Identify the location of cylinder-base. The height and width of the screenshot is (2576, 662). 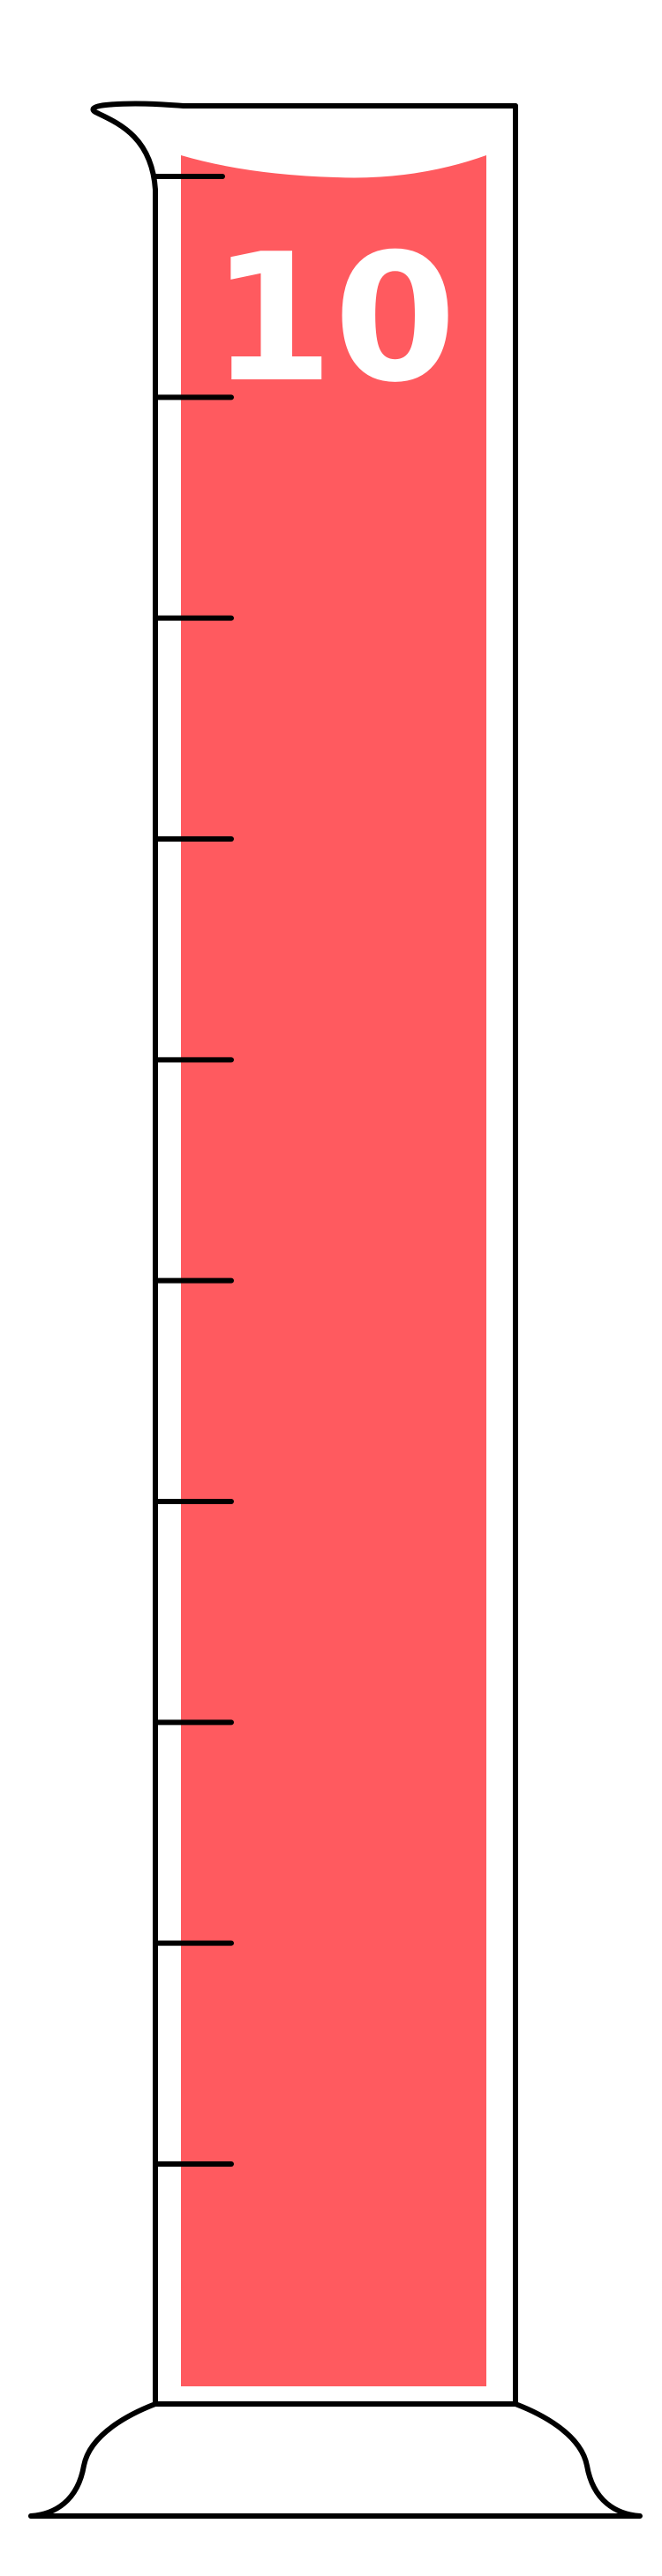
(336, 2460).